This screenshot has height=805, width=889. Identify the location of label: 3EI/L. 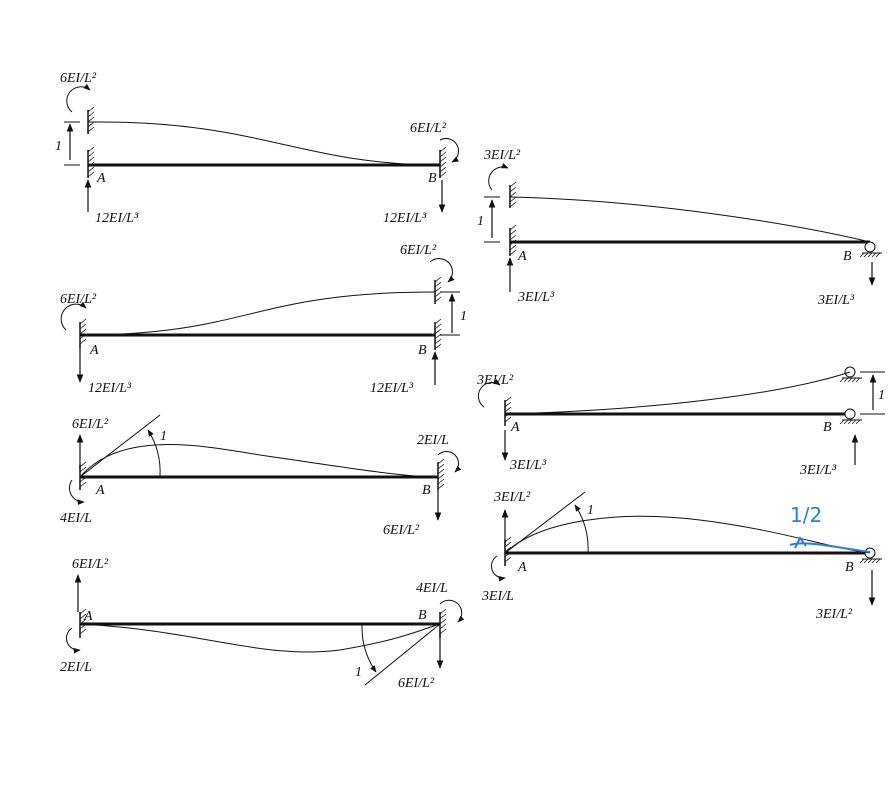
(497, 596).